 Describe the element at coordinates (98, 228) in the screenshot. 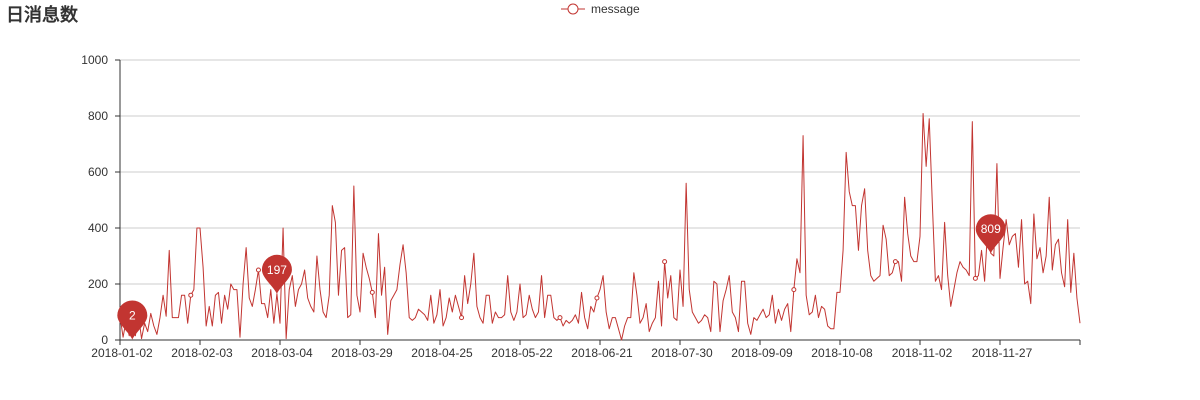

I see `y-tick-label: 400` at that location.